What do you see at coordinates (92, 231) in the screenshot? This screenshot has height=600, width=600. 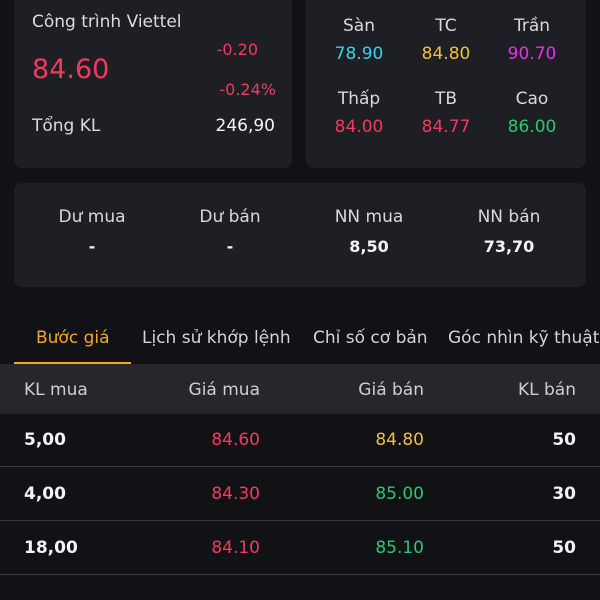 I see `excess-buy: Dư mua -` at bounding box center [92, 231].